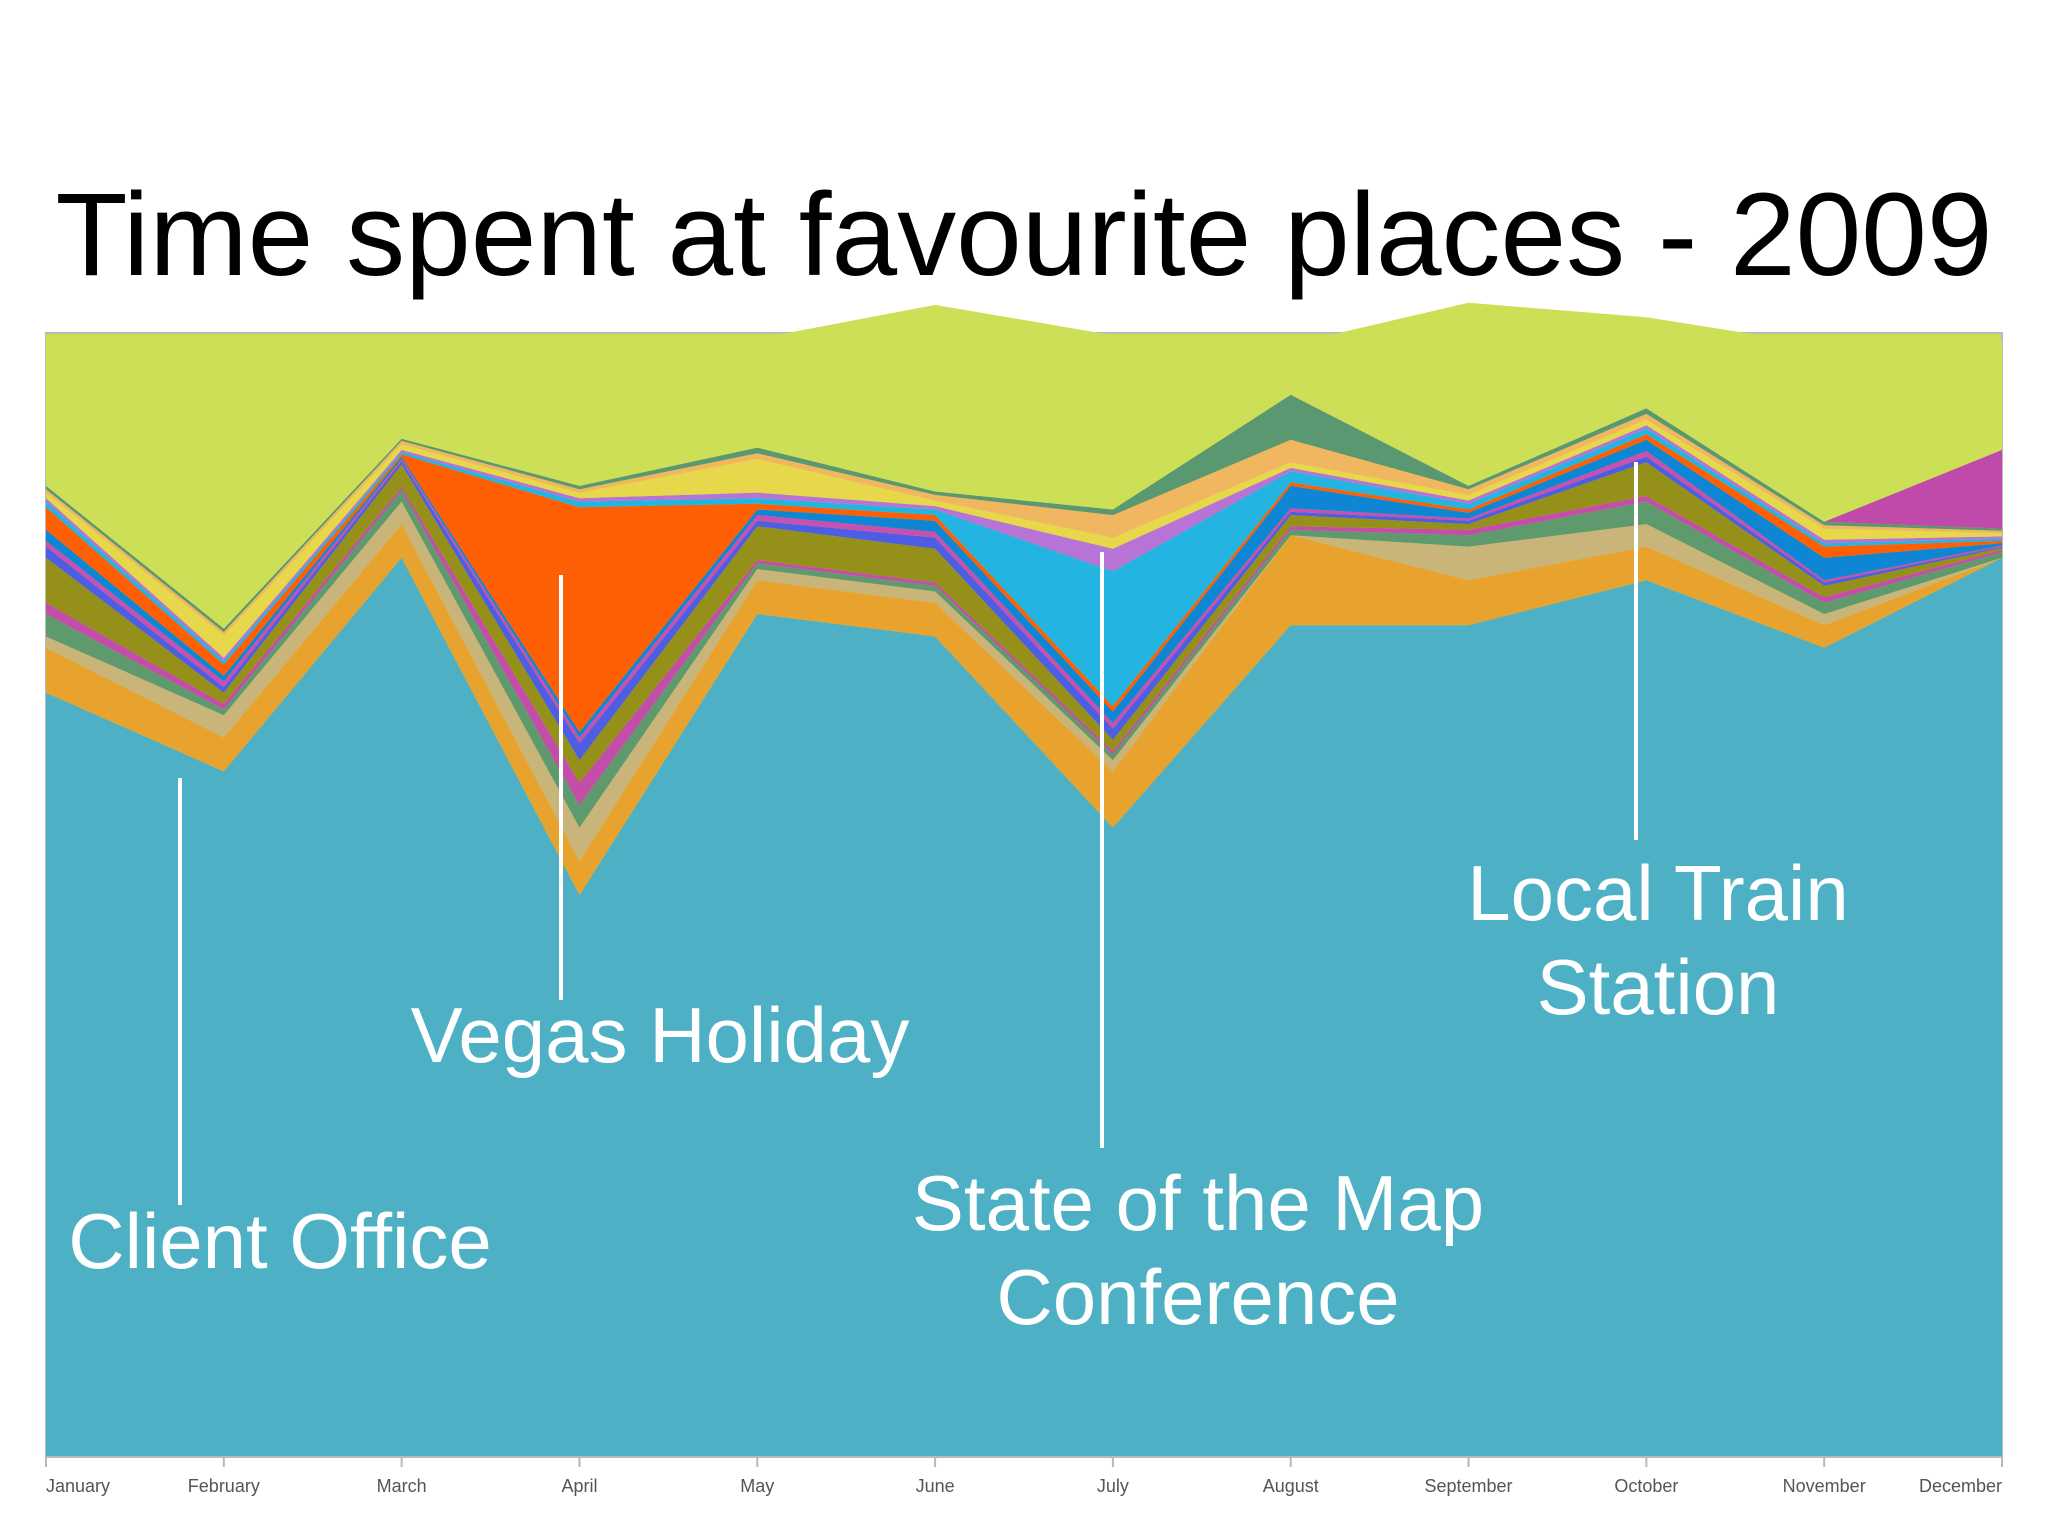 The height and width of the screenshot is (1536, 2048). Describe the element at coordinates (1197, 1297) in the screenshot. I see `annotation-label: Conference` at that location.